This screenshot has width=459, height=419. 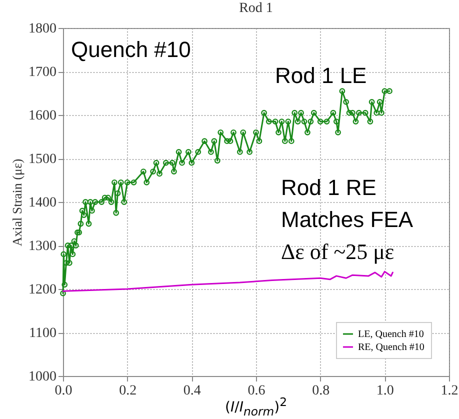 I want to click on y-tick-label: 1400, so click(x=42, y=203).